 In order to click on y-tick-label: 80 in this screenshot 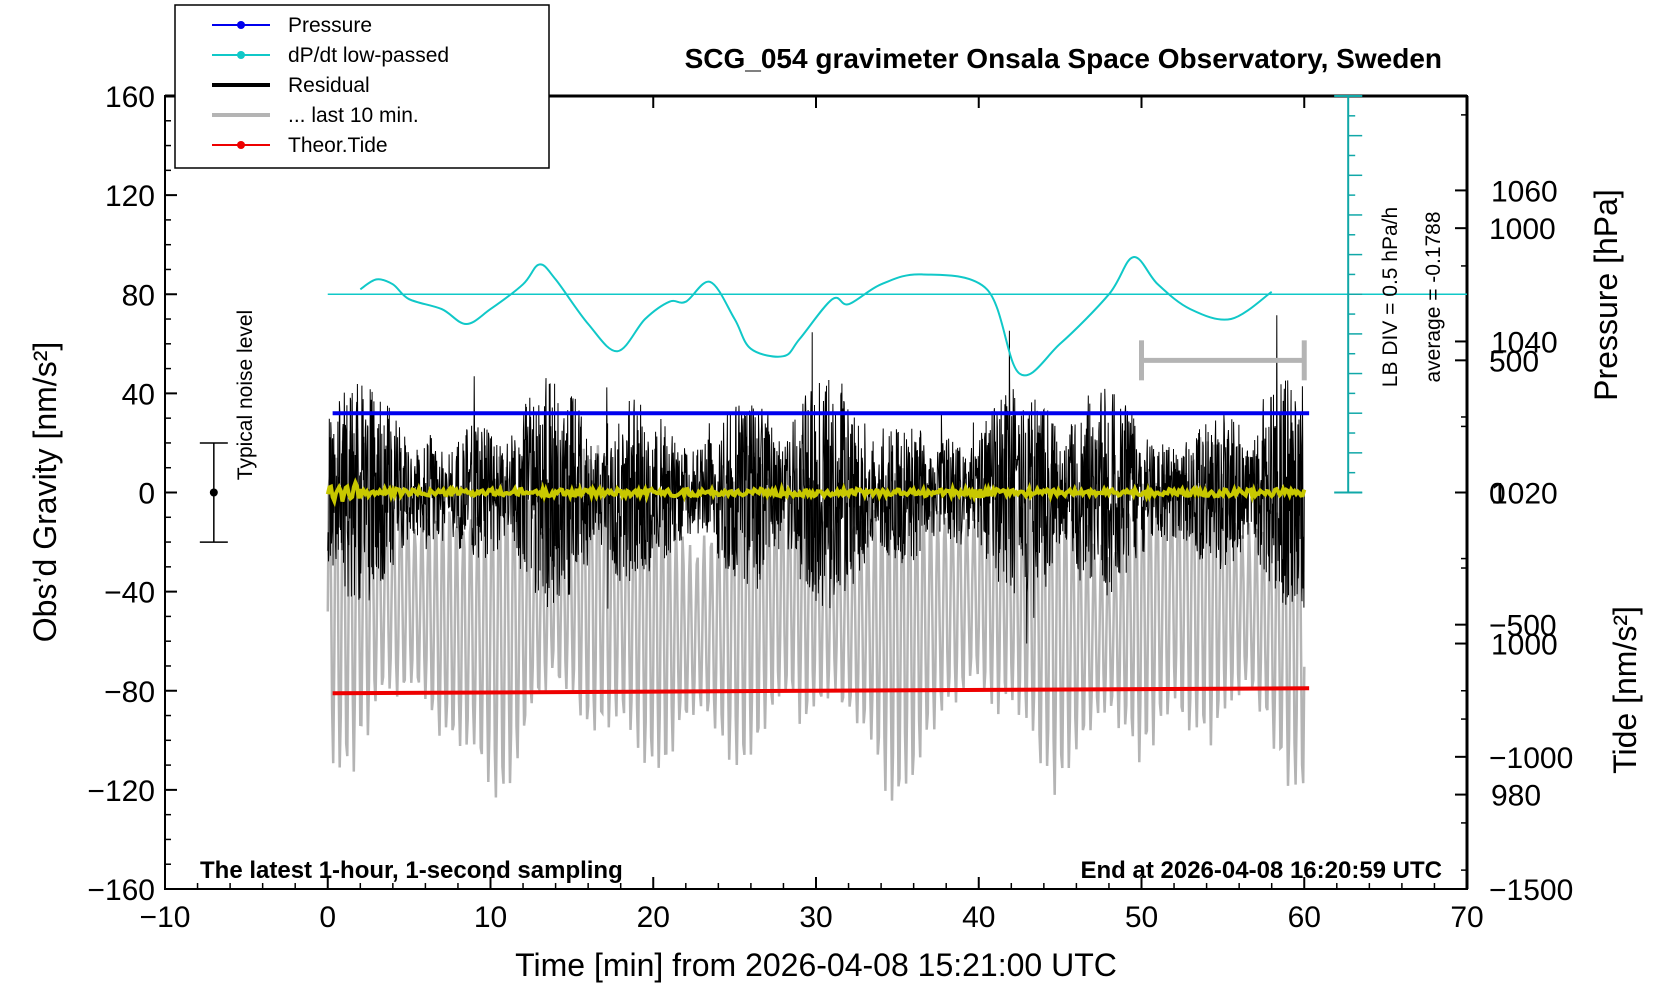, I will do `click(138, 295)`.